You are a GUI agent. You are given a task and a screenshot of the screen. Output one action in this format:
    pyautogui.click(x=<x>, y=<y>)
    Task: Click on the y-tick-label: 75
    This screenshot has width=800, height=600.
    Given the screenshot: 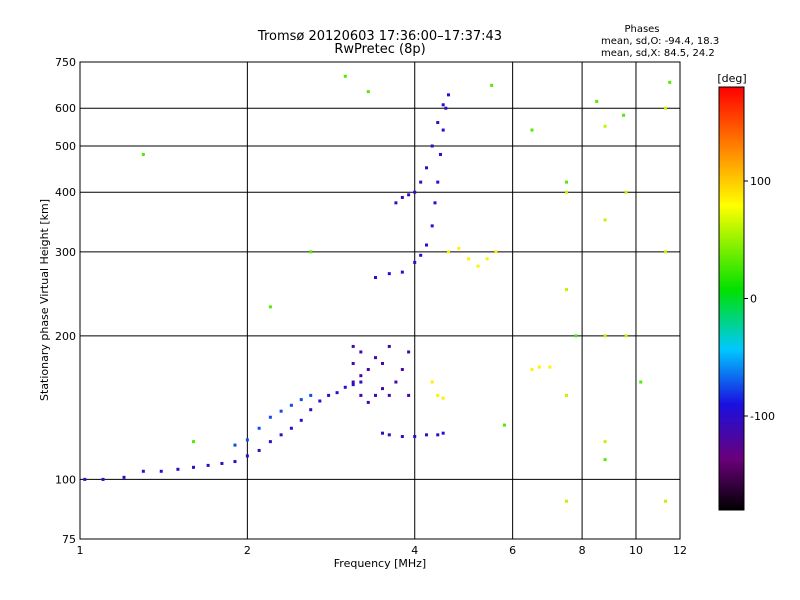 What is the action you would take?
    pyautogui.click(x=69, y=539)
    